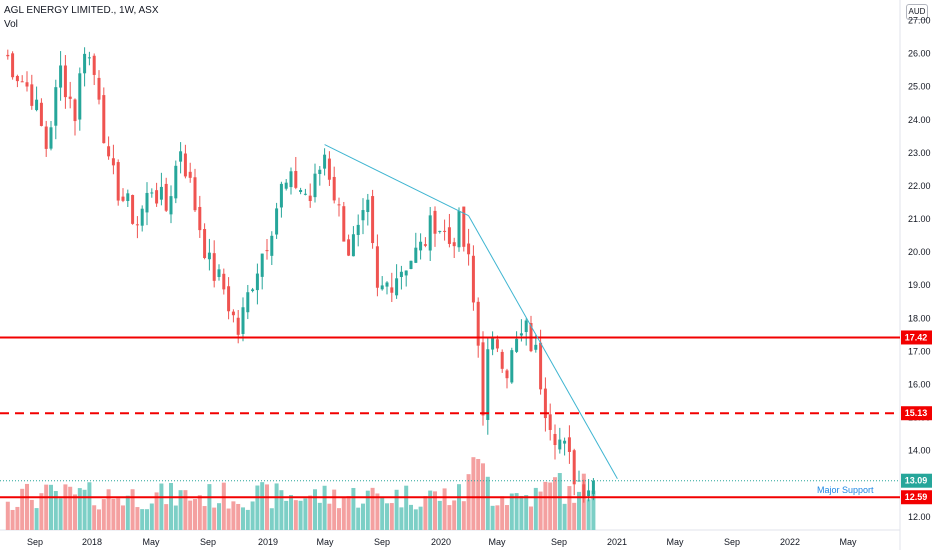 This screenshot has width=932, height=550. I want to click on y-tick-label: 27.00, so click(919, 21).